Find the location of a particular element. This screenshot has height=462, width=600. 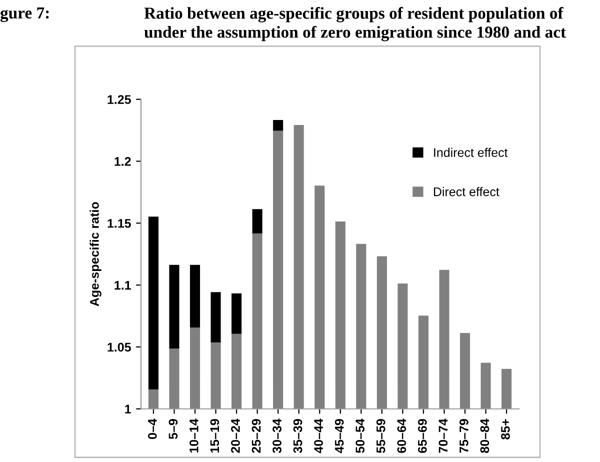

x-tick-label: 50–54 is located at coordinates (360, 435).